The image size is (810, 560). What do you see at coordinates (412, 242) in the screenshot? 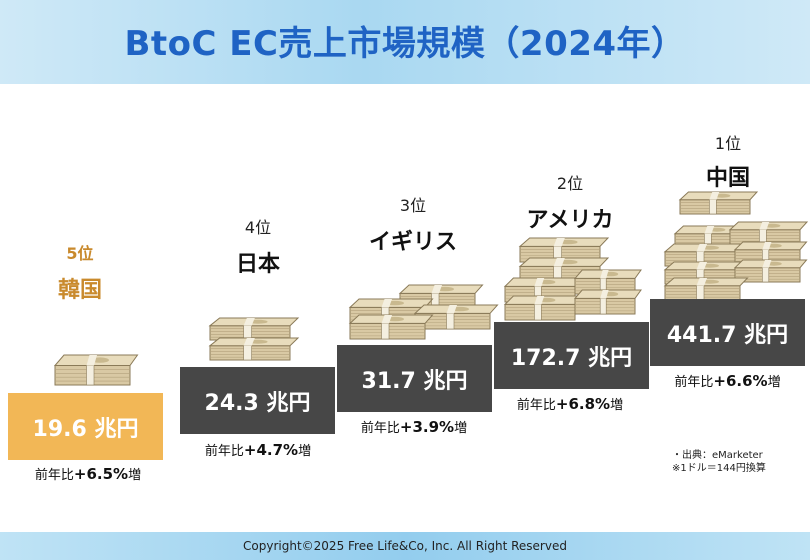
I see `country-label-uk: イギリス` at bounding box center [412, 242].